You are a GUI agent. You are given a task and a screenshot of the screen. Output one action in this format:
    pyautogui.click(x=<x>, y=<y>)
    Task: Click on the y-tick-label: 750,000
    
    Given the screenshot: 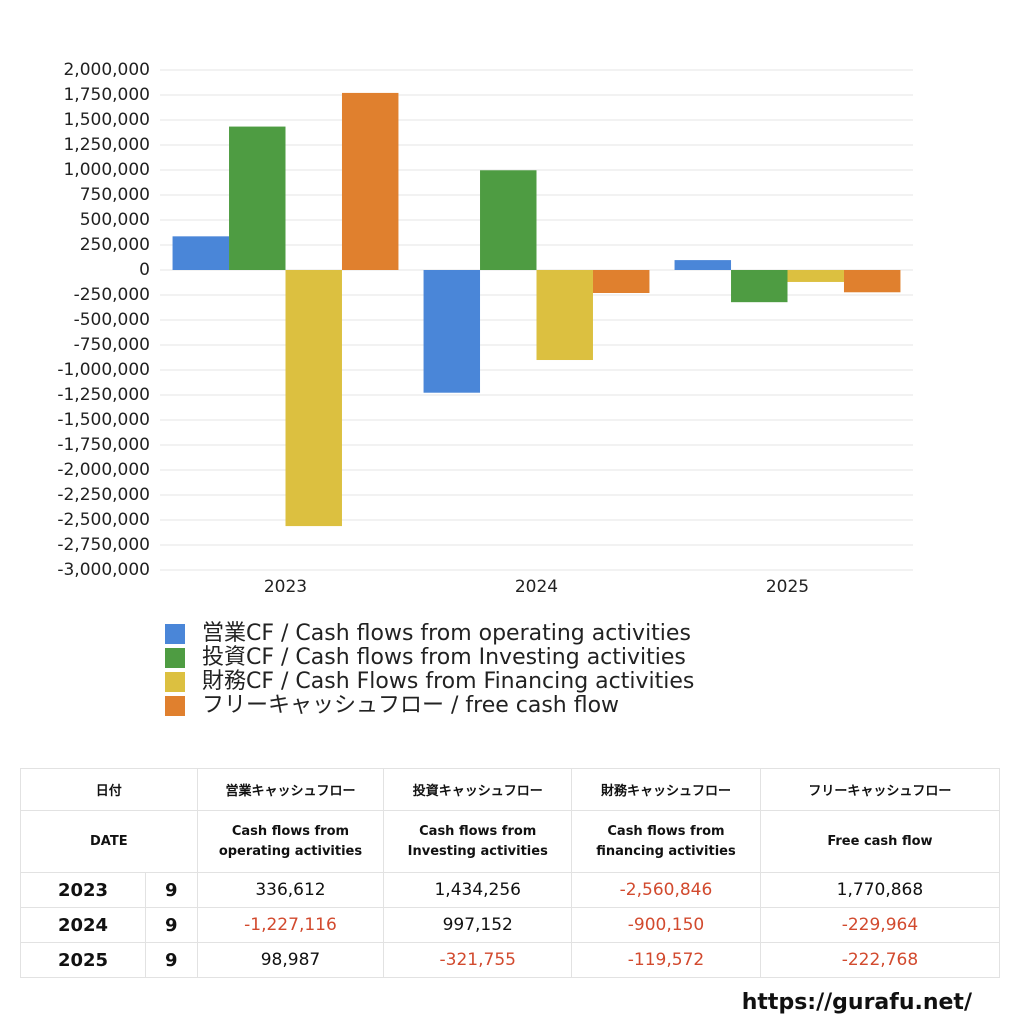 What is the action you would take?
    pyautogui.click(x=115, y=195)
    